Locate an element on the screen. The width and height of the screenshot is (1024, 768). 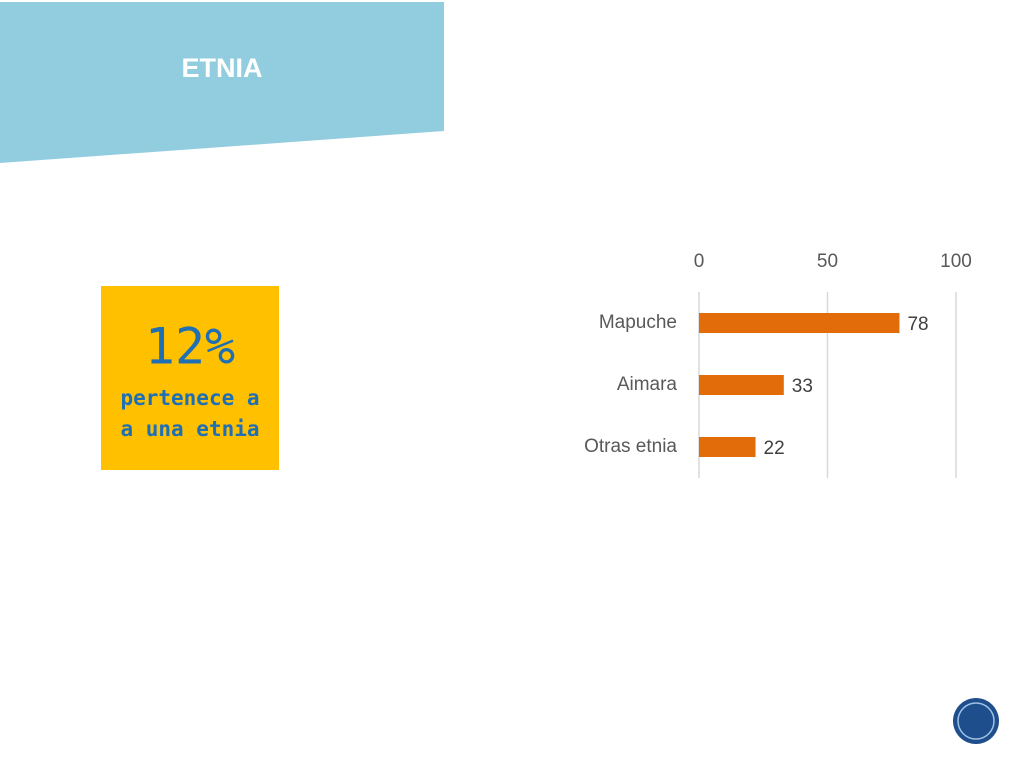
value-label: 33 is located at coordinates (802, 386).